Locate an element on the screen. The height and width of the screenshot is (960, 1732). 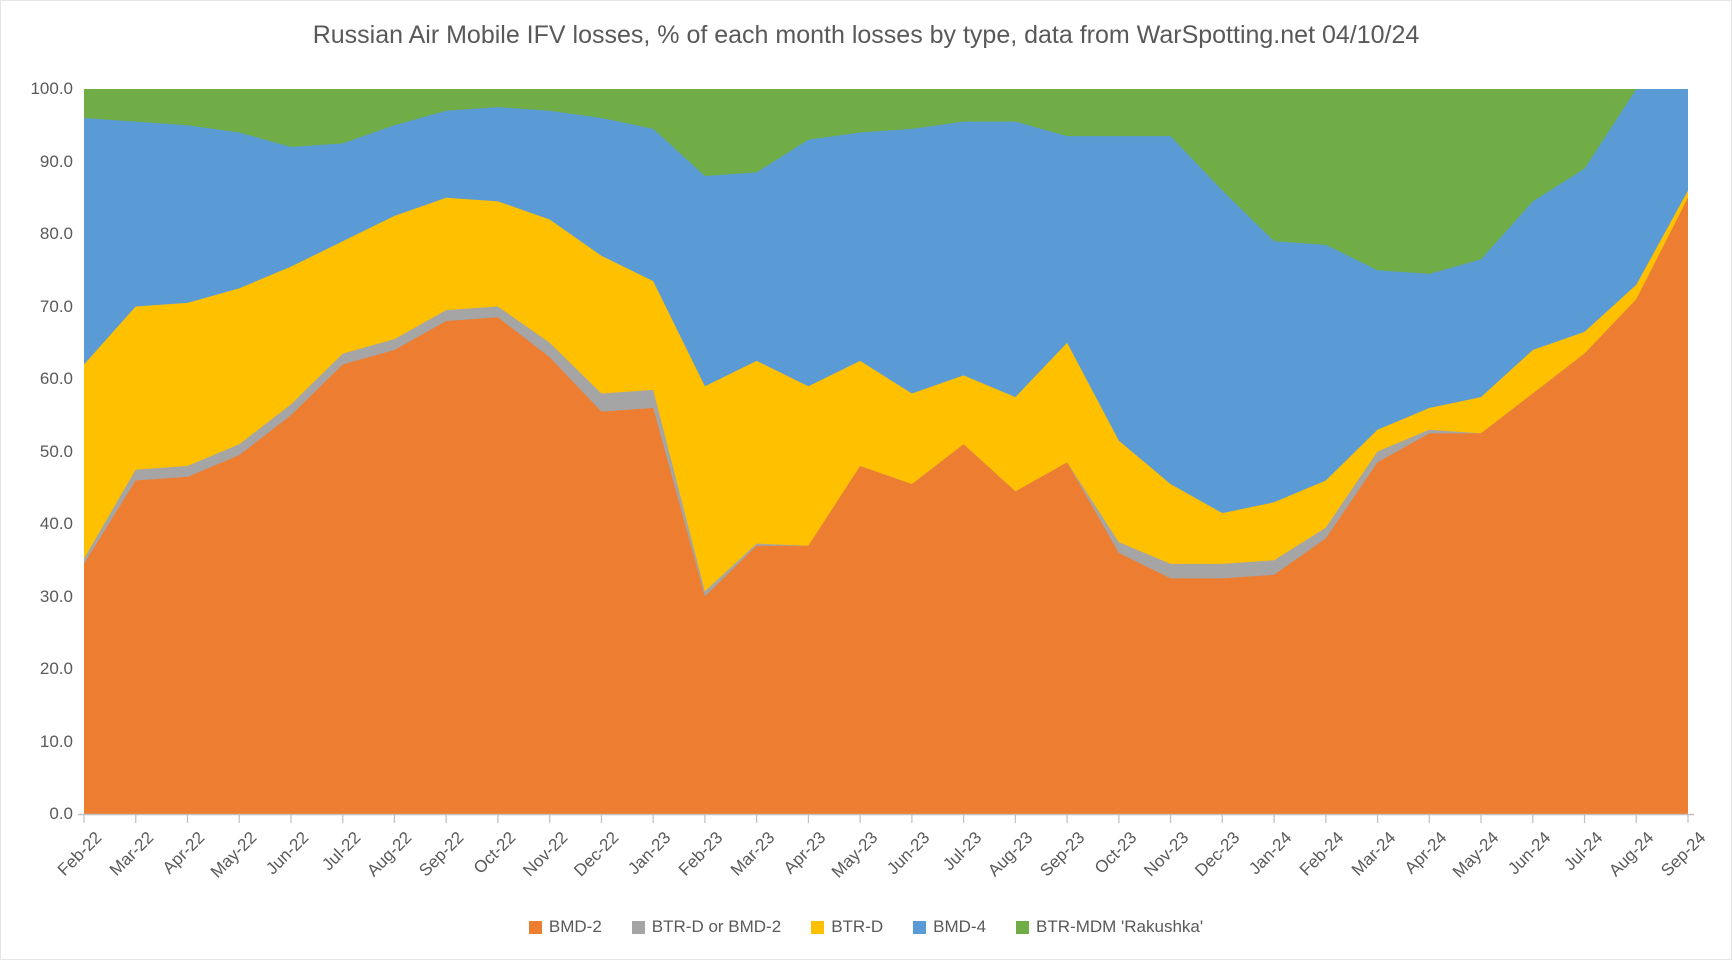
legend-item-bmd-2: BMD-2 is located at coordinates (565, 927).